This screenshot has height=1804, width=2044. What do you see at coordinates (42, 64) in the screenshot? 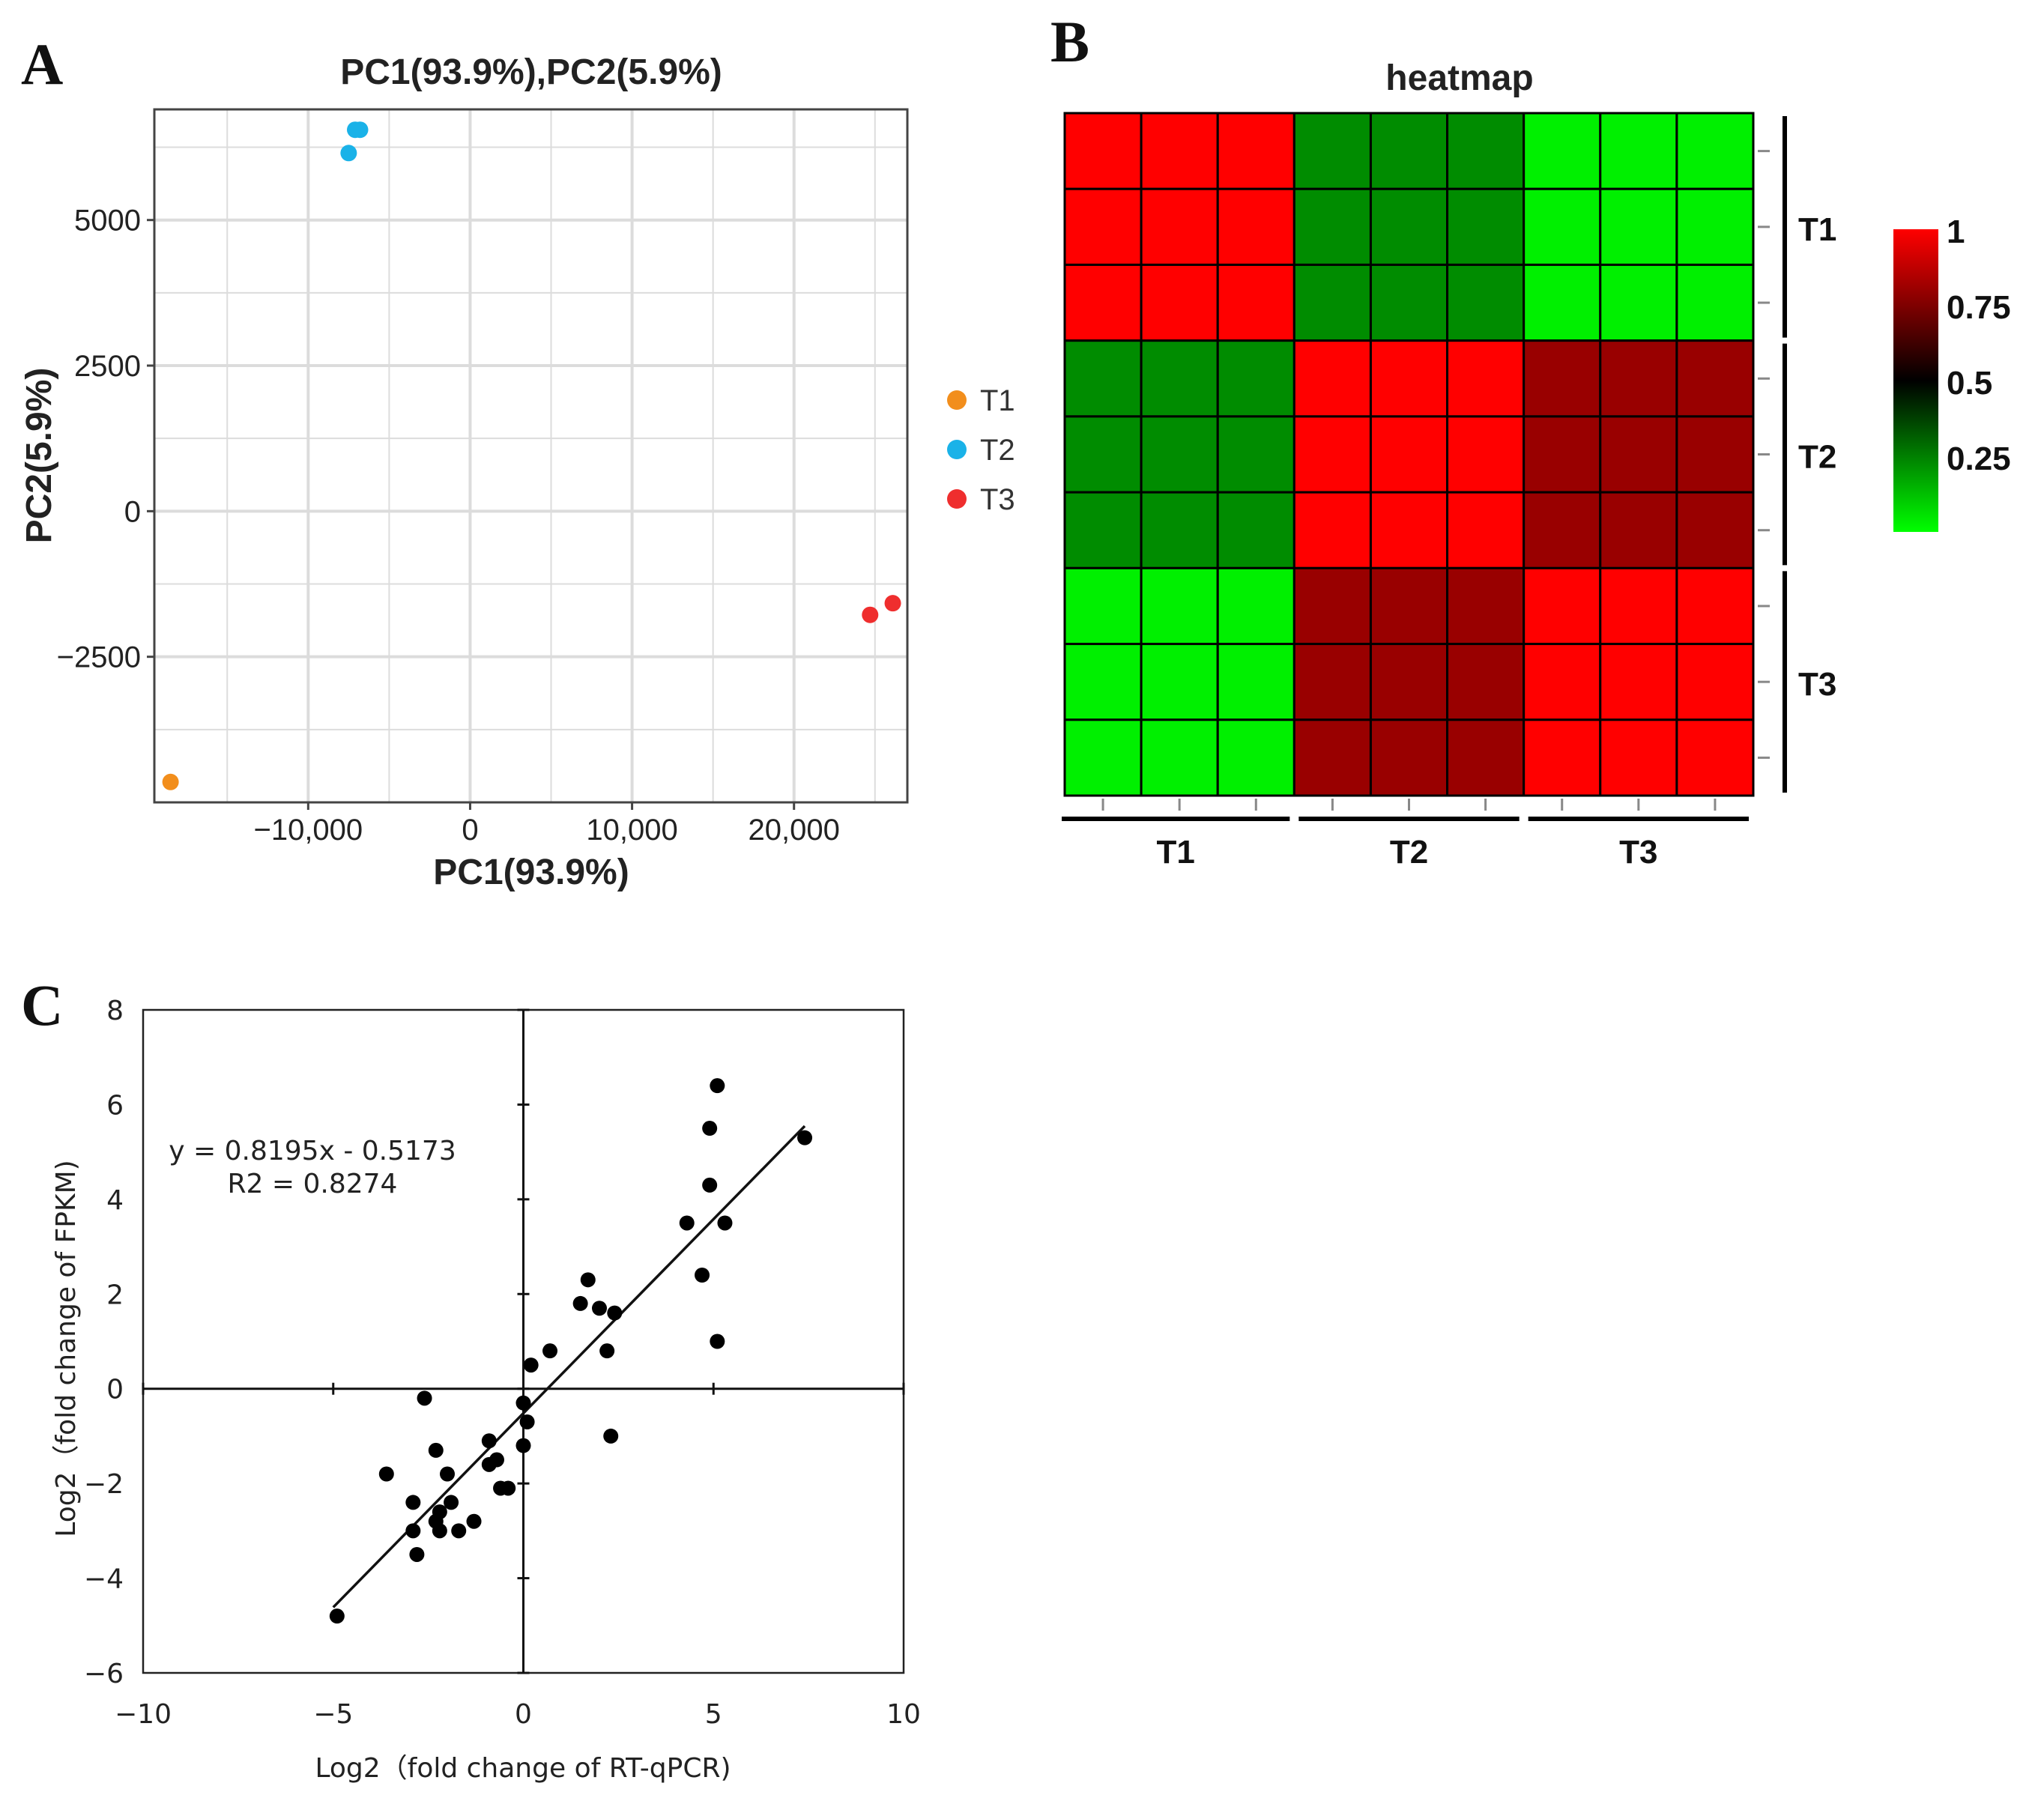
I see `panel-letter-a: A` at bounding box center [42, 64].